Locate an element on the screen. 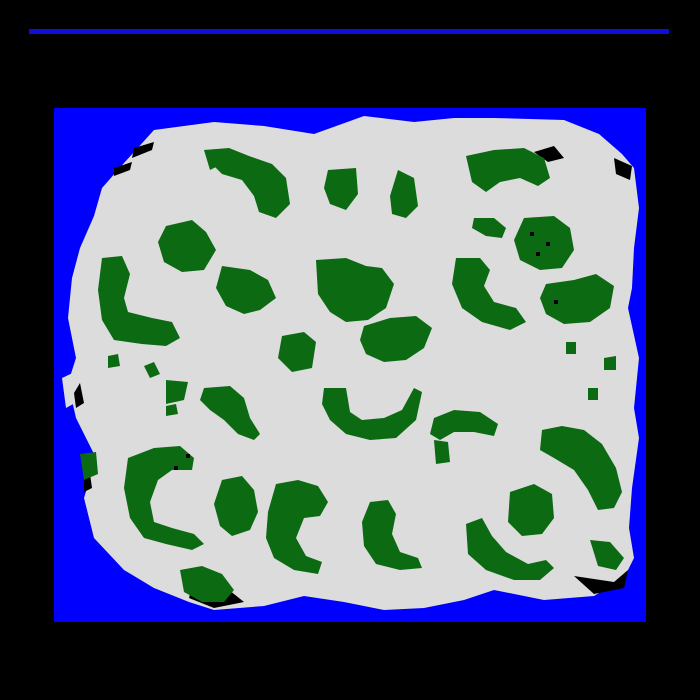  top-bar is located at coordinates (349, 31).